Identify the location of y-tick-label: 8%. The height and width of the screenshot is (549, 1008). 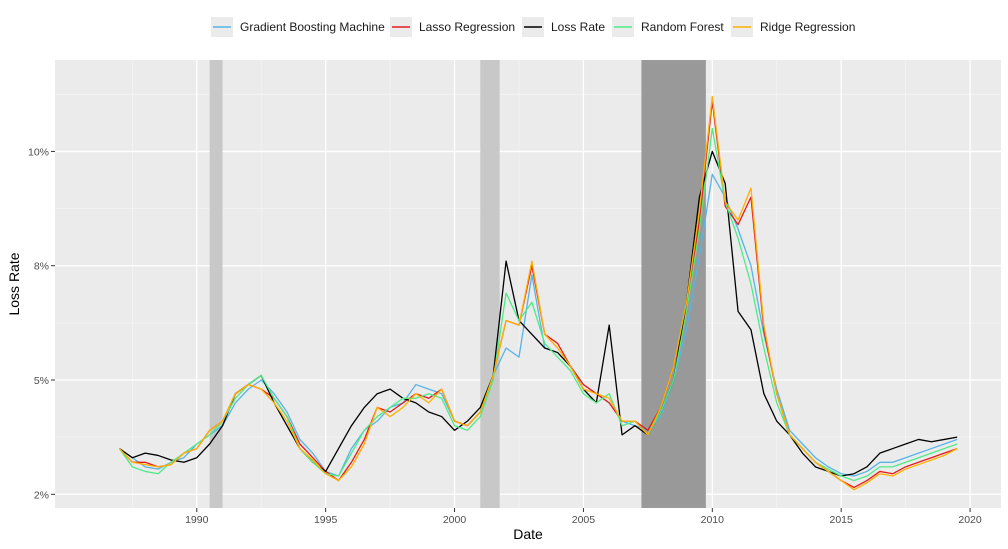
(41, 267).